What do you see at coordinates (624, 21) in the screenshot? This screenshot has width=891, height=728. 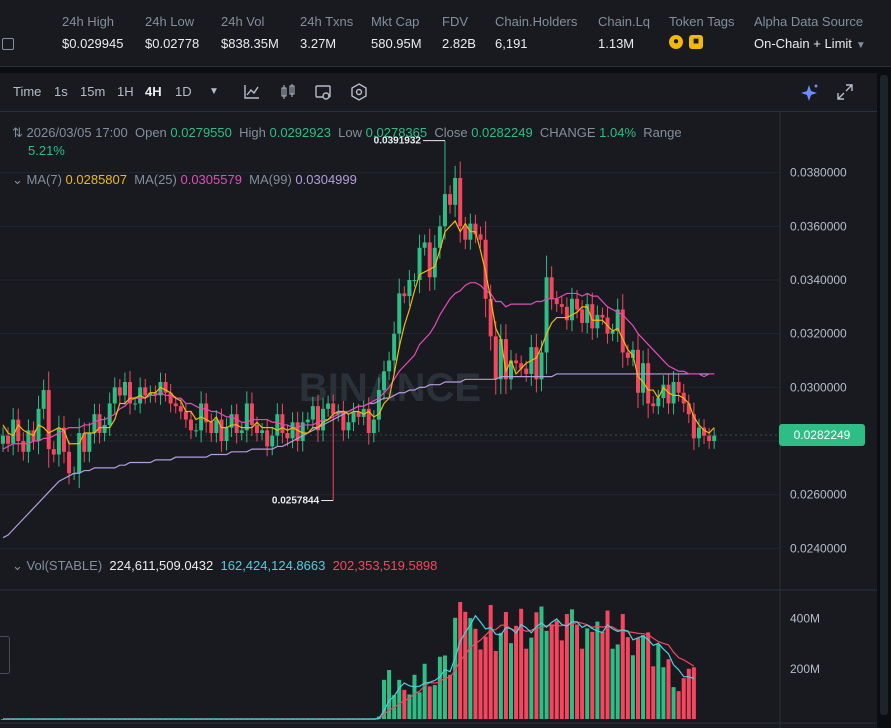 I see `stat-label: Chain.Lq` at bounding box center [624, 21].